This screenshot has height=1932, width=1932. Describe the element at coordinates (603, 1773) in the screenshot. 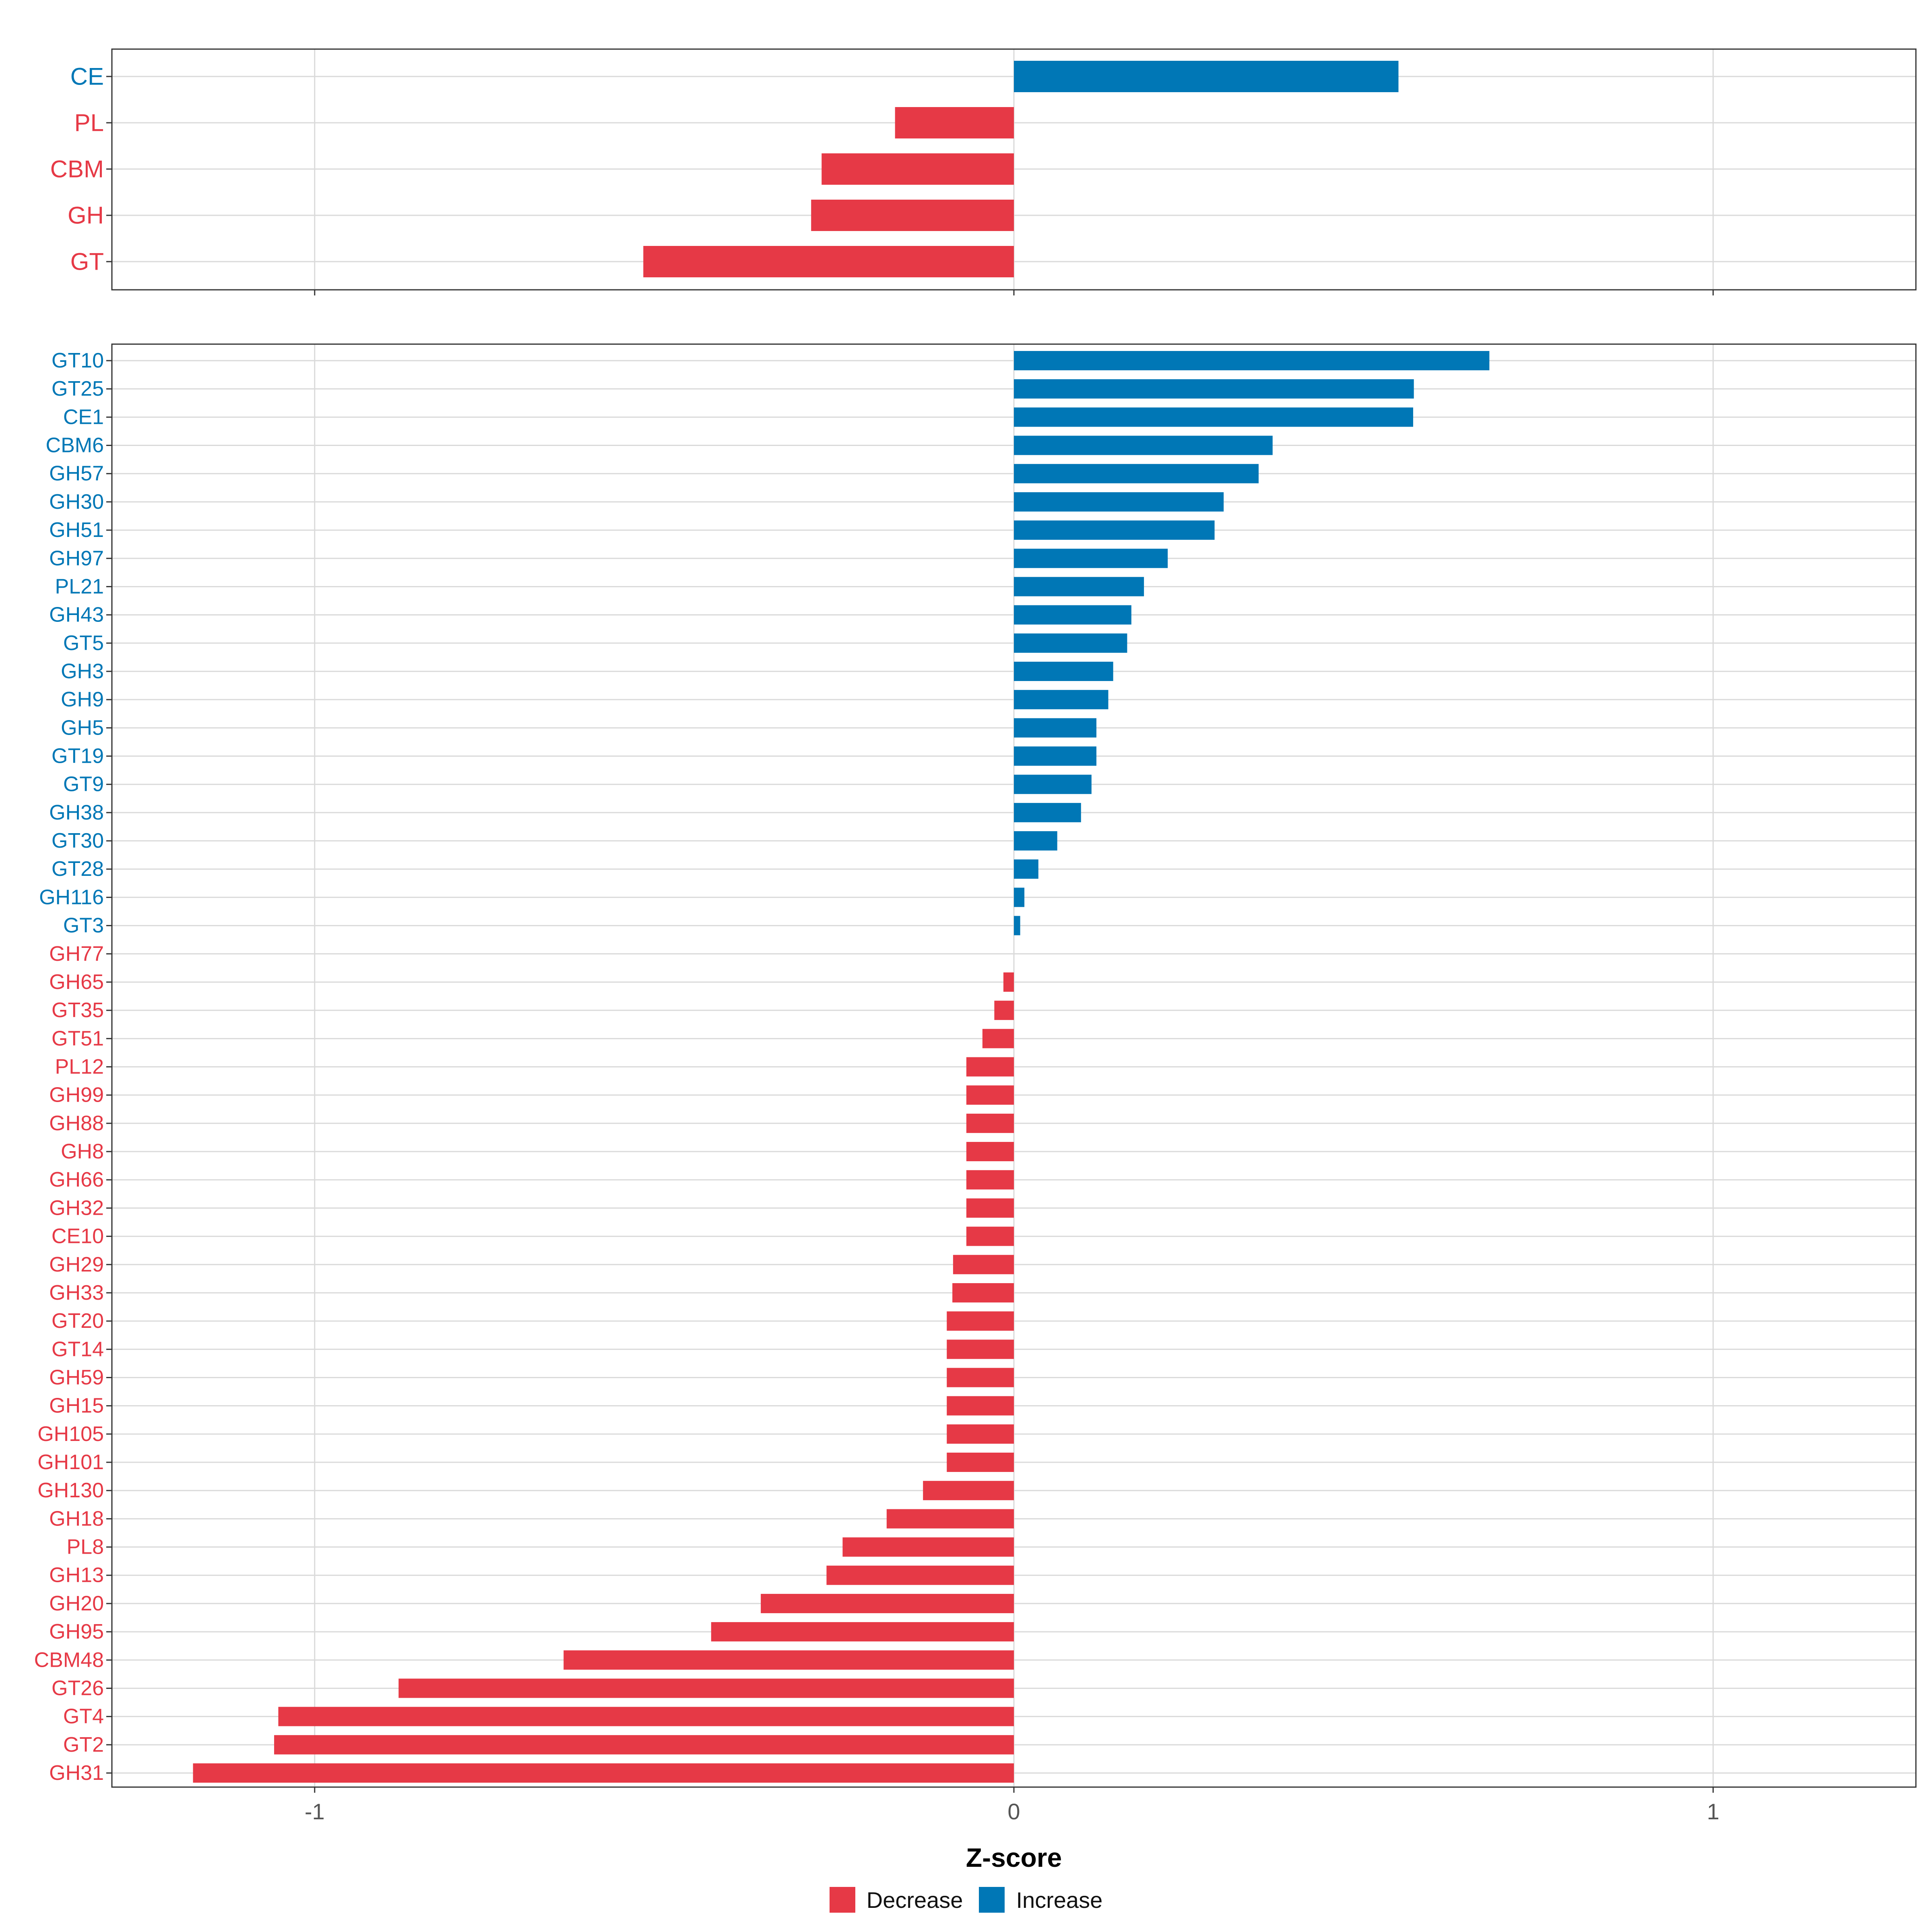

I see `bottom-bar-gh31` at that location.